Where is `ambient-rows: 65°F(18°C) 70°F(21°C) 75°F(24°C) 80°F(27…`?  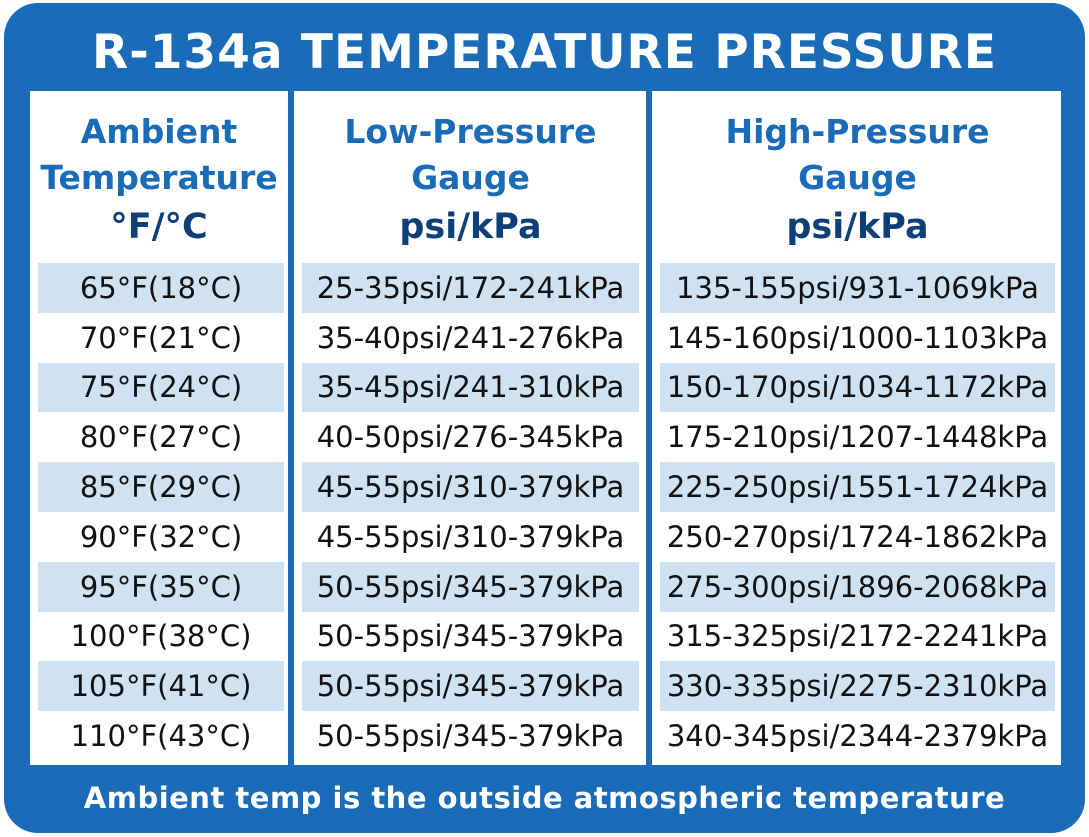
ambient-rows: 65°F(18°C) 70°F(21°C) 75°F(24°C) 80°F(27… is located at coordinates (161, 512).